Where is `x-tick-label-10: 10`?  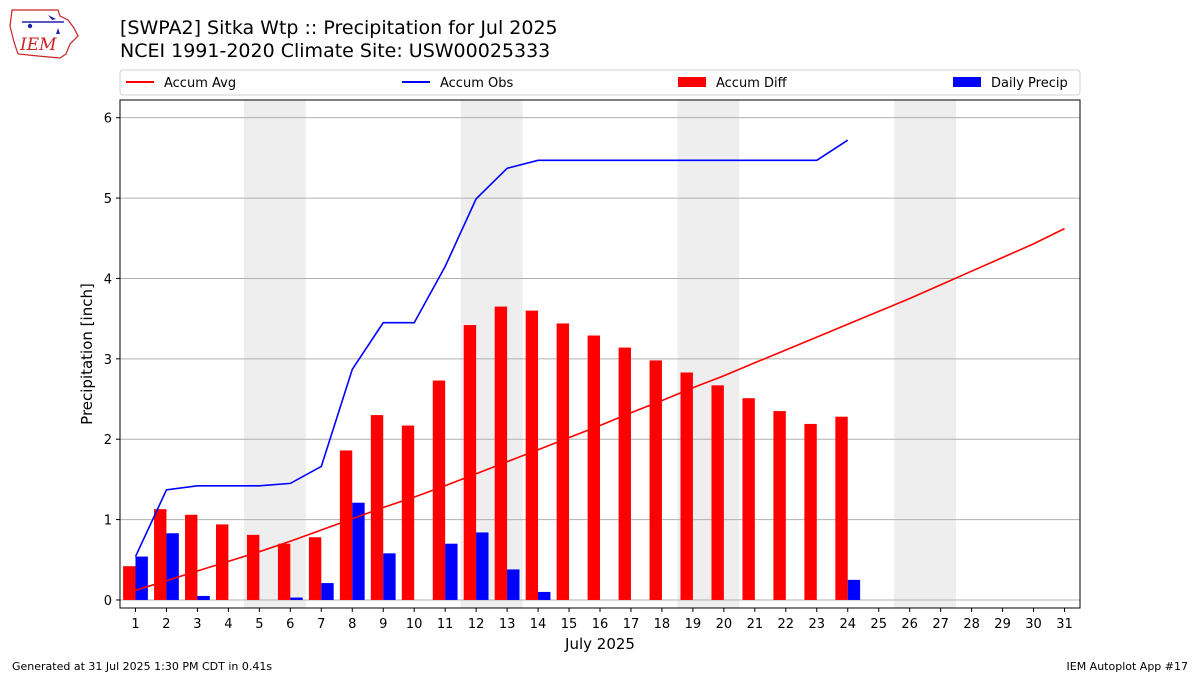 x-tick-label-10: 10 is located at coordinates (414, 624).